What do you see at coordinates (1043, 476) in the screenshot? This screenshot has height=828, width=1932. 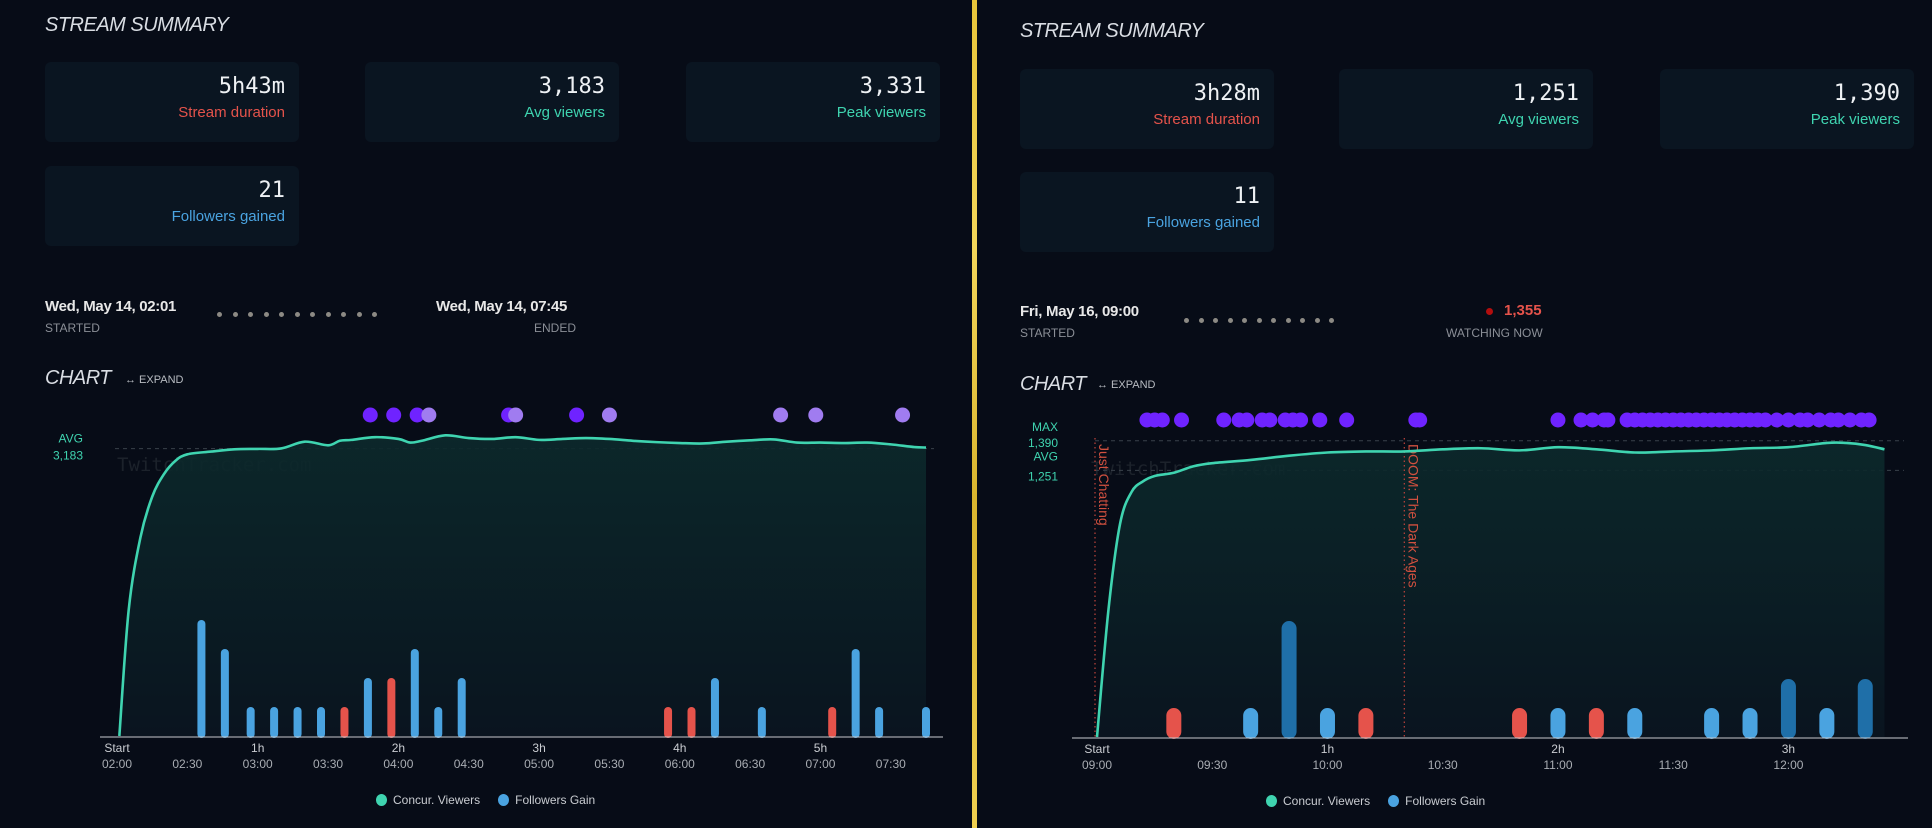 I see `reference-label-value: 1,251` at bounding box center [1043, 476].